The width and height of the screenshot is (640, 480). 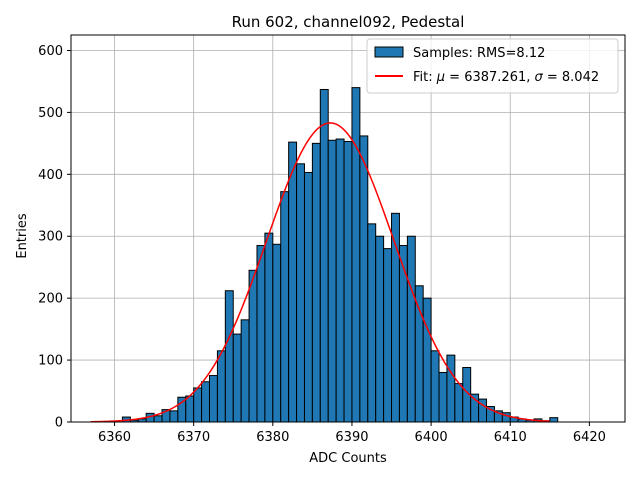 I want to click on y-axis-label: Entries, so click(x=22, y=236).